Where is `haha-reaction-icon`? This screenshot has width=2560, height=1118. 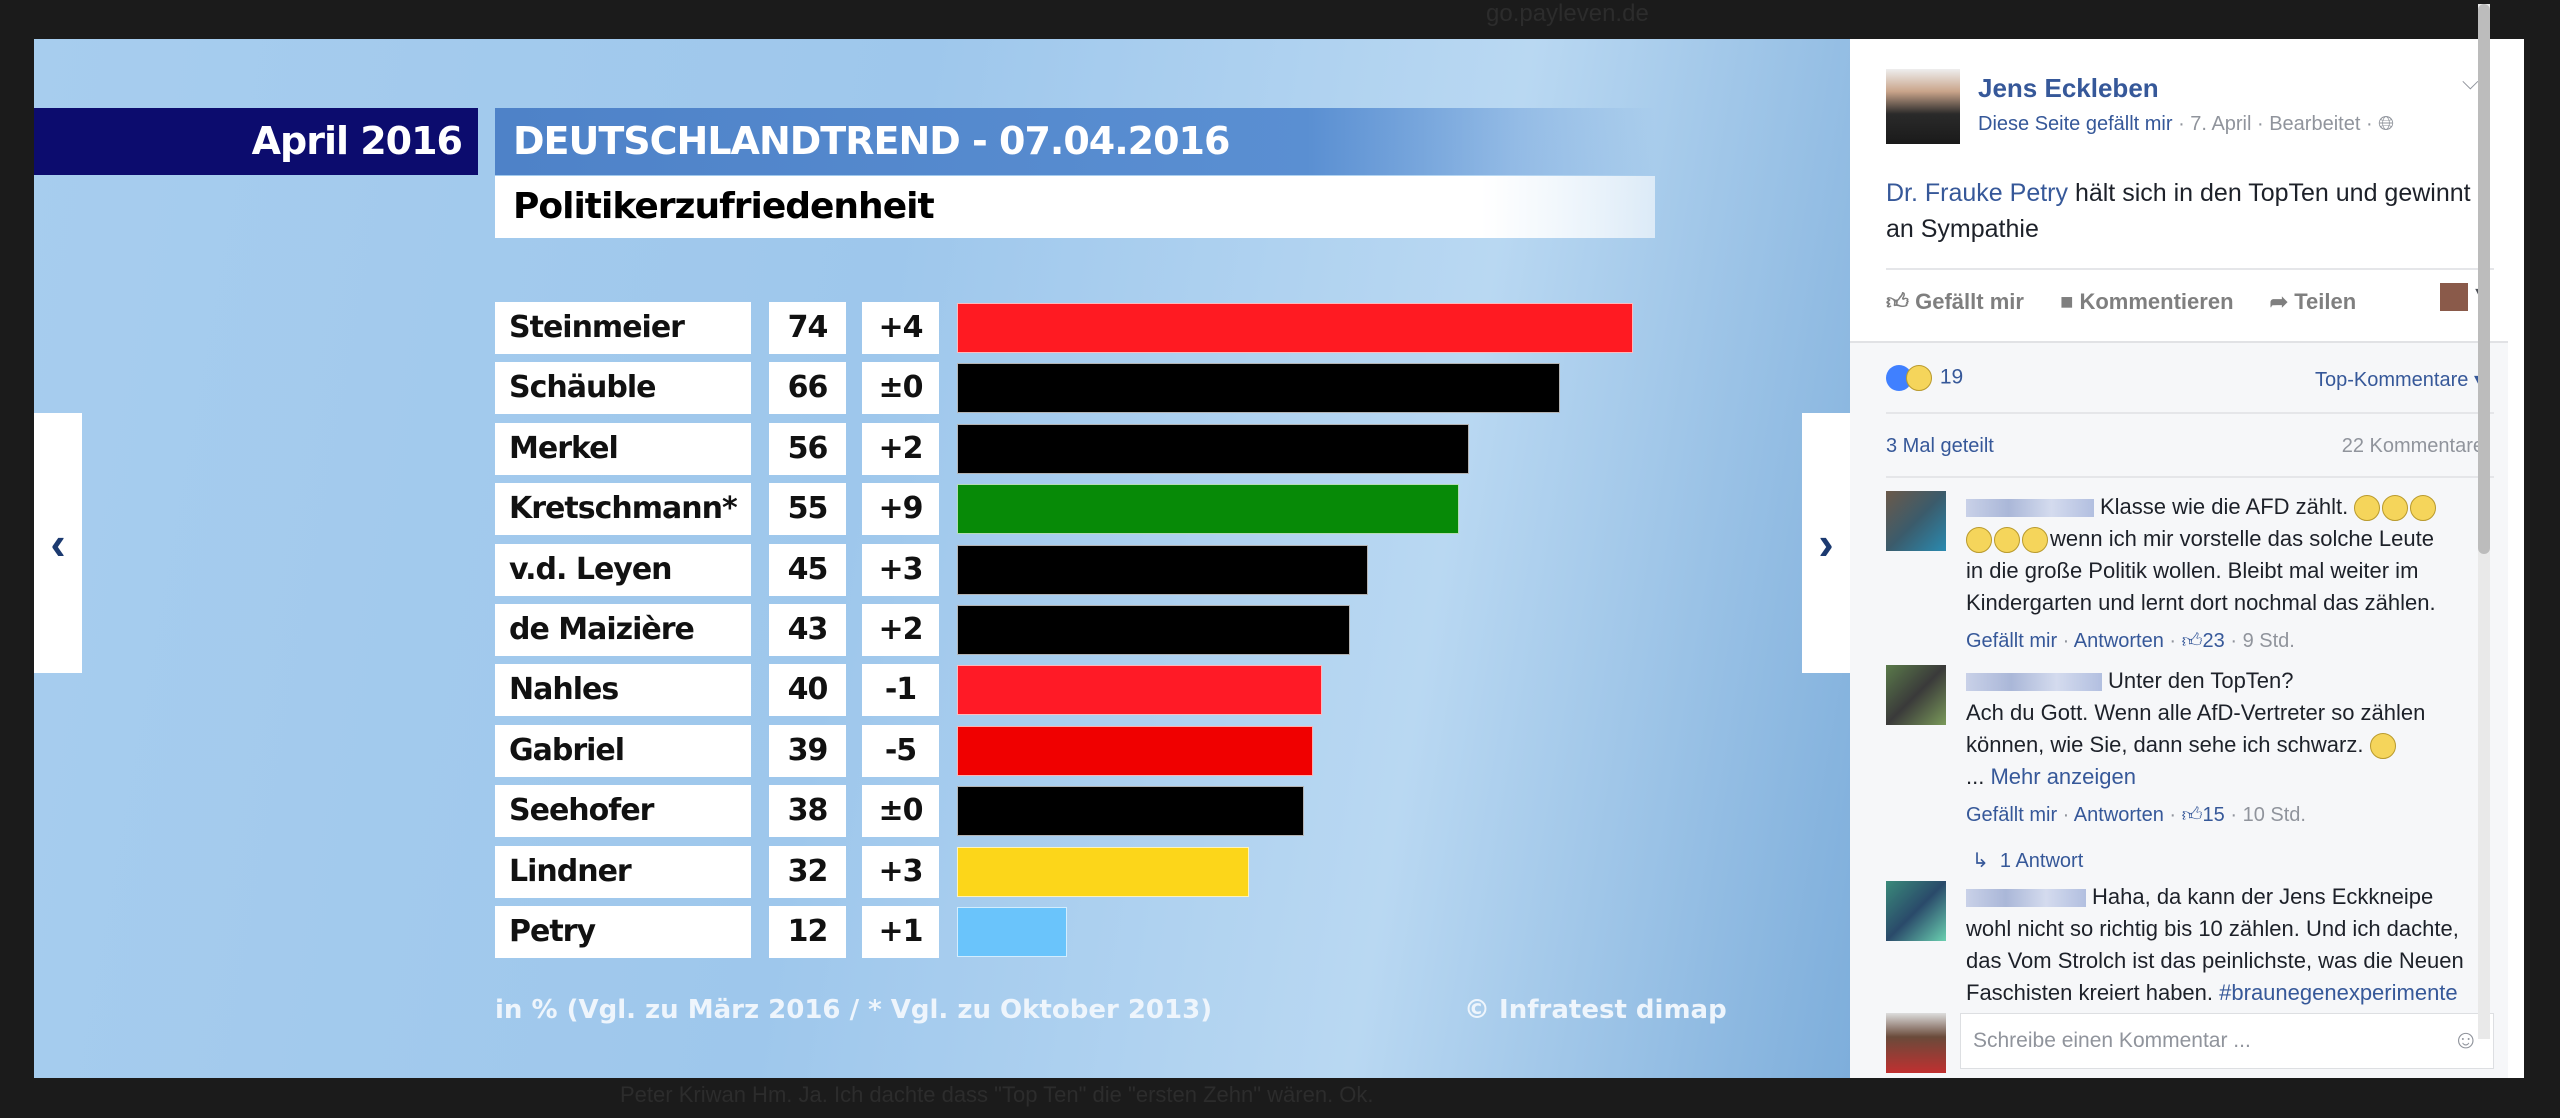 haha-reaction-icon is located at coordinates (1919, 378).